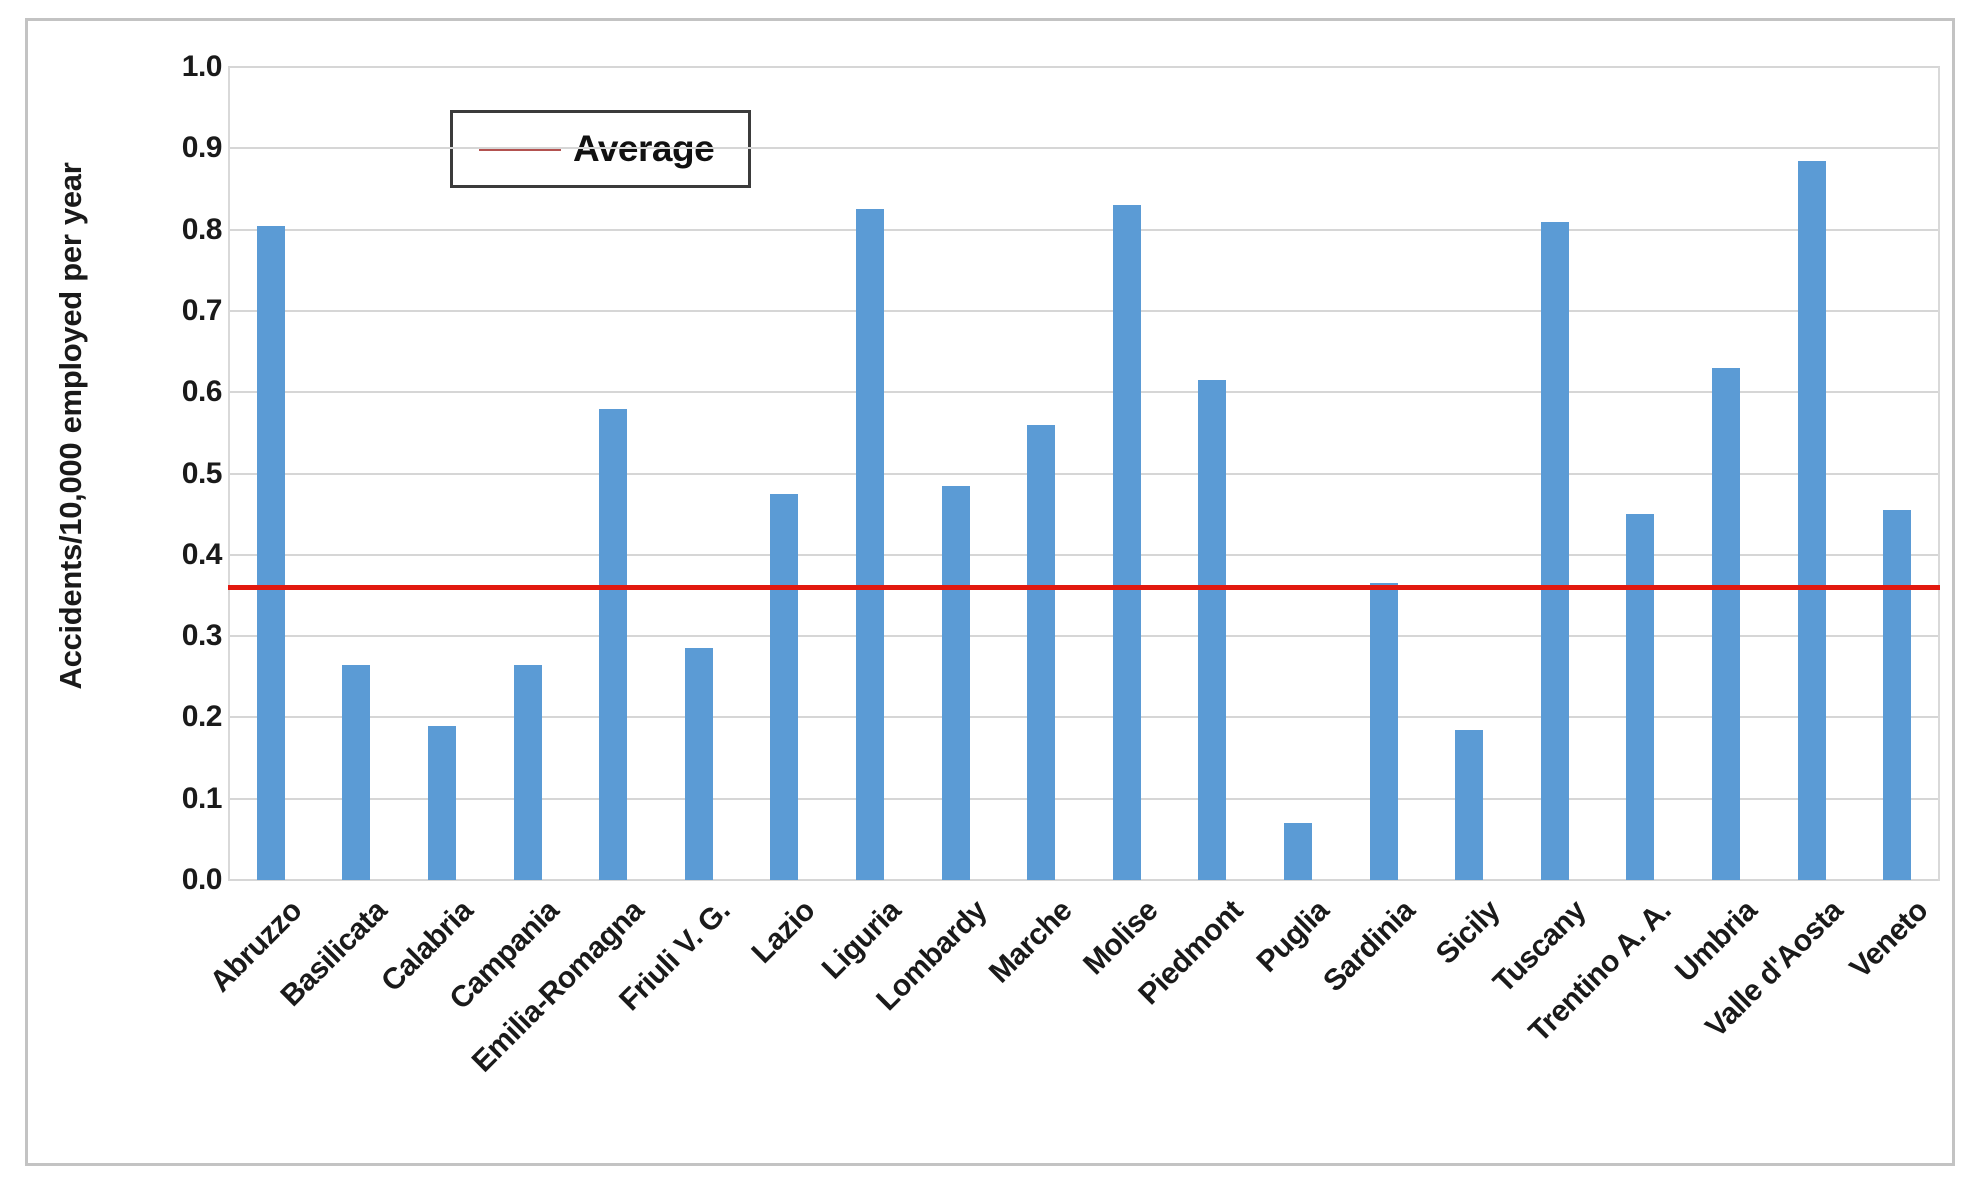 Image resolution: width=1982 pixels, height=1202 pixels. What do you see at coordinates (1726, 623) in the screenshot?
I see `bar-umbria` at bounding box center [1726, 623].